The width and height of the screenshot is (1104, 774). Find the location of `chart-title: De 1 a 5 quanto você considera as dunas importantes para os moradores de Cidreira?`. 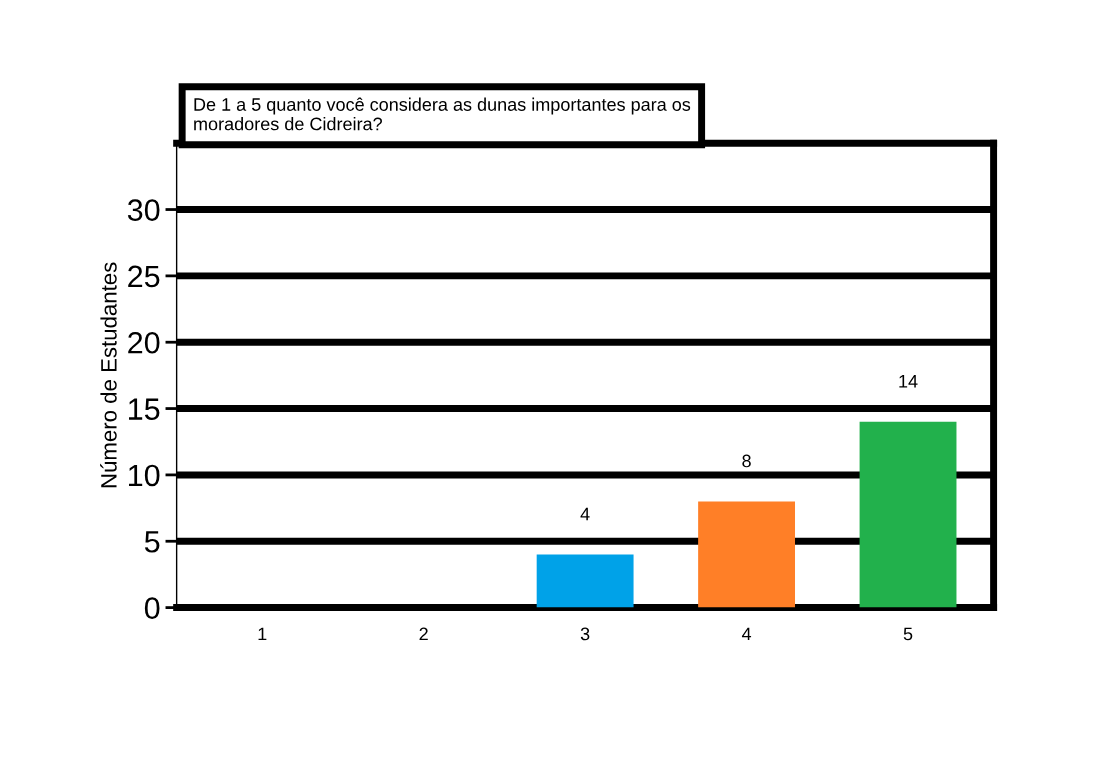

chart-title: De 1 a 5 quanto você considera as dunas importantes para os moradores de Cidreira? is located at coordinates (442, 114).